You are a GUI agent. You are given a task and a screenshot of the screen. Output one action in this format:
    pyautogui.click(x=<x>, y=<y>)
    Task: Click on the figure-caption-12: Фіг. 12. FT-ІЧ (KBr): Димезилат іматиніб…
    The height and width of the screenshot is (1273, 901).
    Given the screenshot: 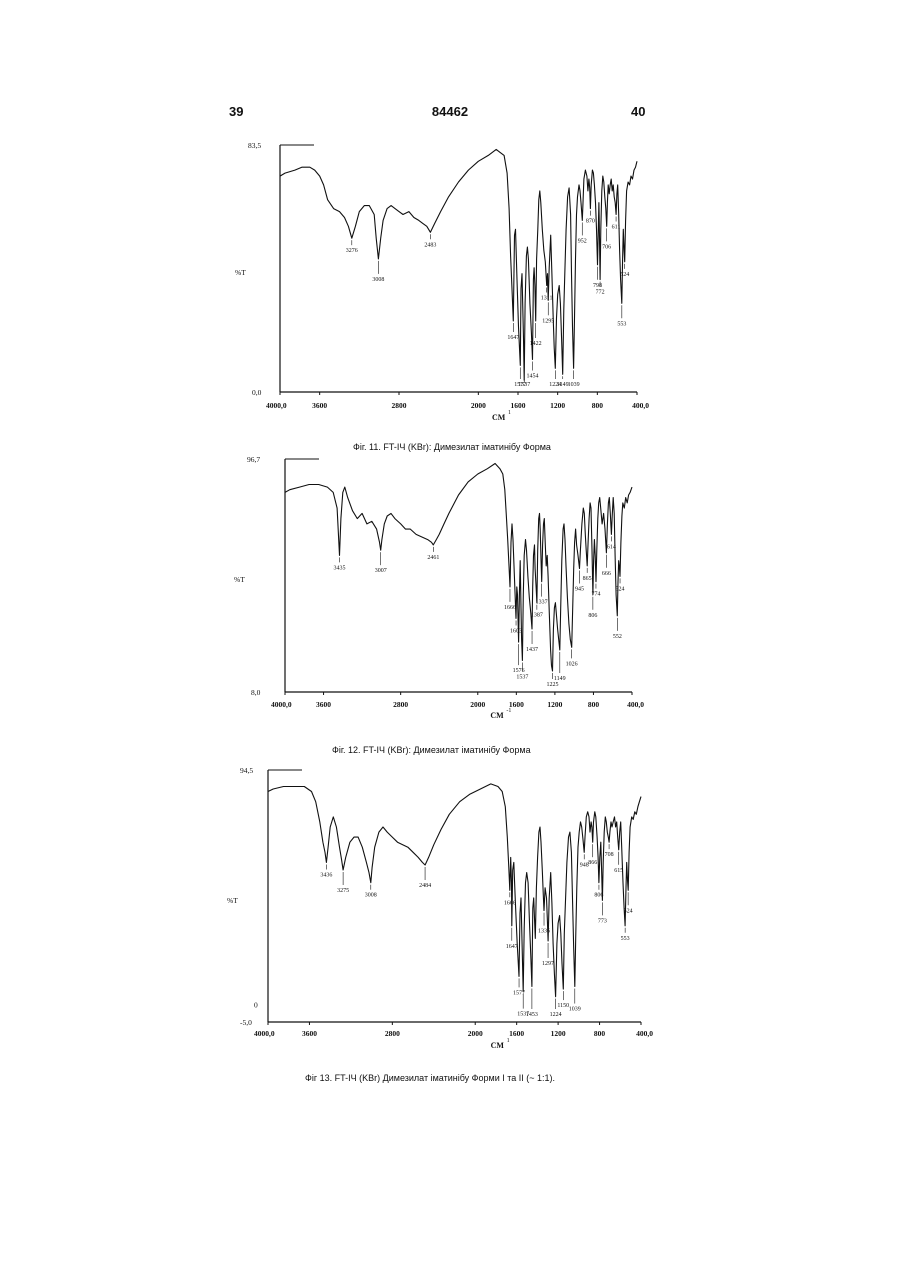 What is the action you would take?
    pyautogui.click(x=431, y=750)
    